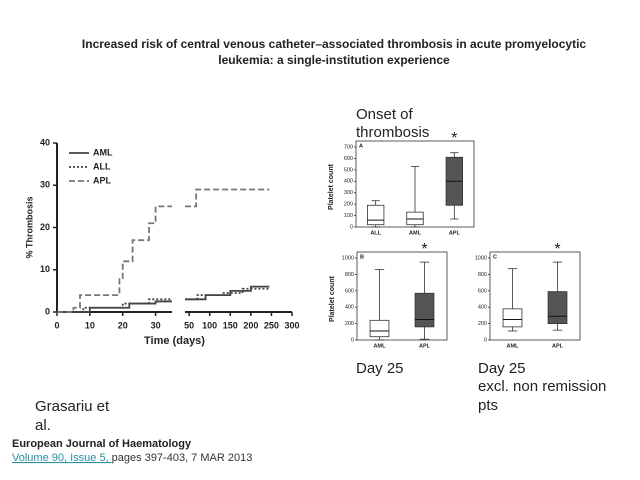  What do you see at coordinates (174, 341) in the screenshot?
I see `x-axis-label: Time (days)` at bounding box center [174, 341].